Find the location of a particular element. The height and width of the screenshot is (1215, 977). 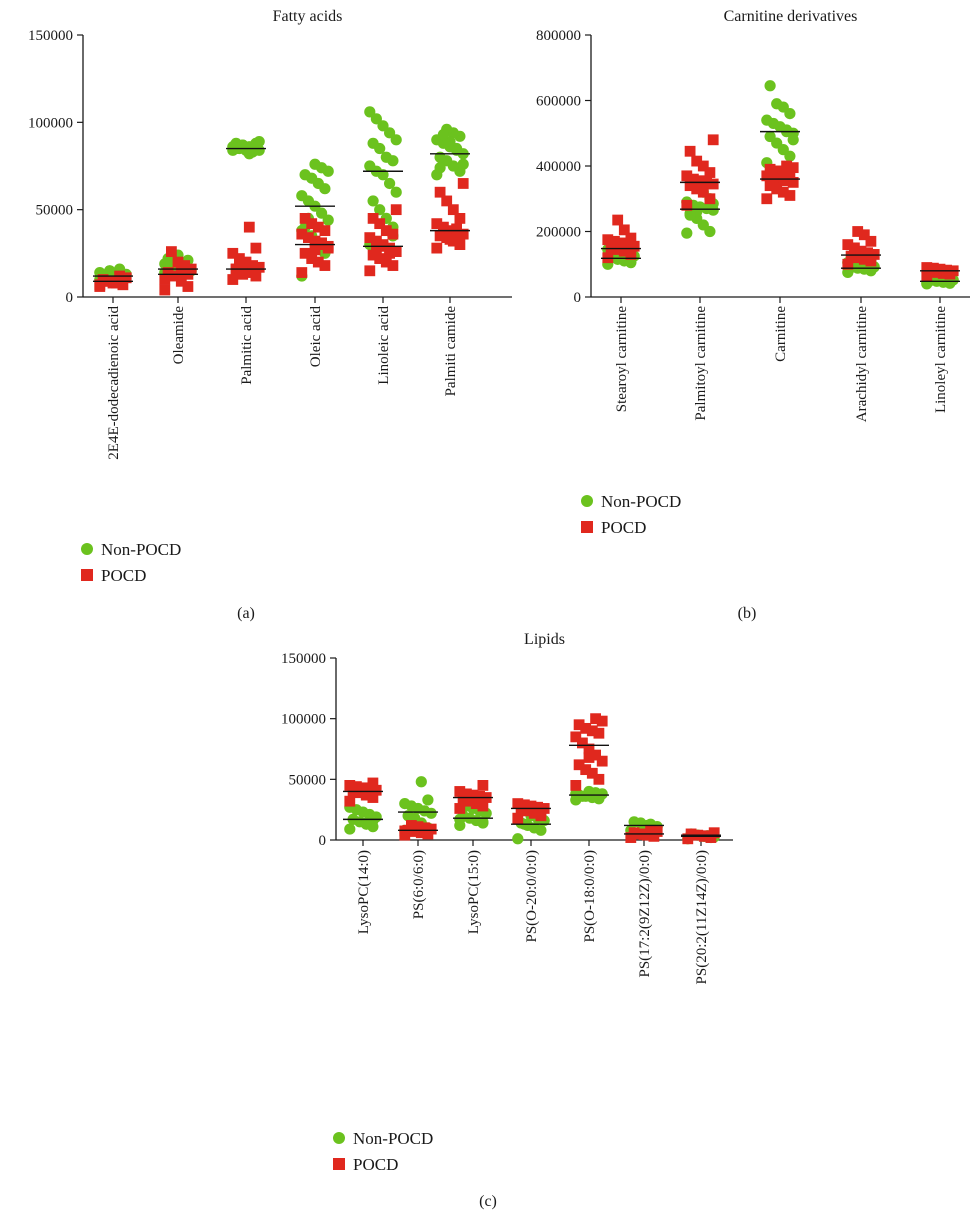

chart-title: Carnitine derivatives is located at coordinates (791, 16).